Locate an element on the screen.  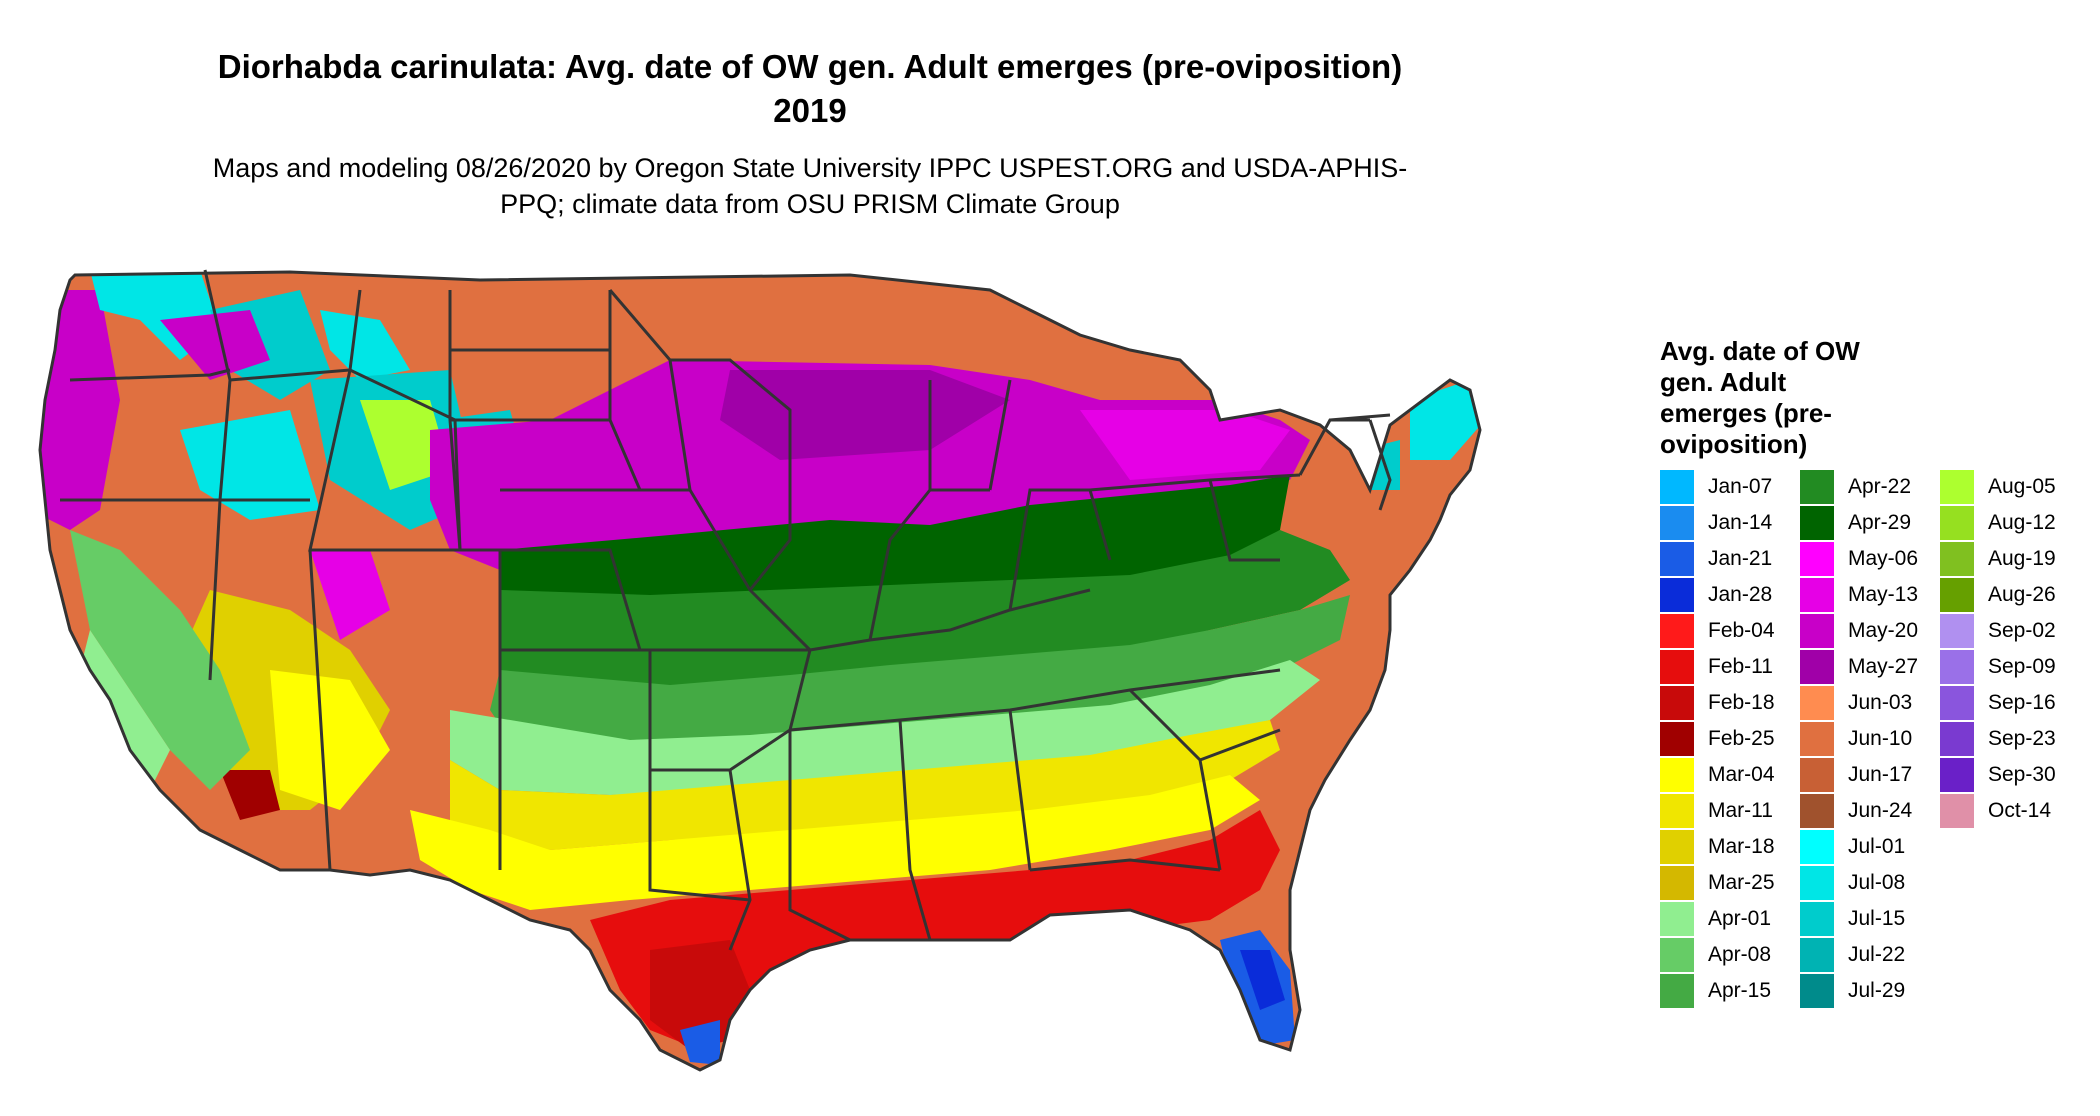
legend-label: Mar-11 is located at coordinates (1740, 810).